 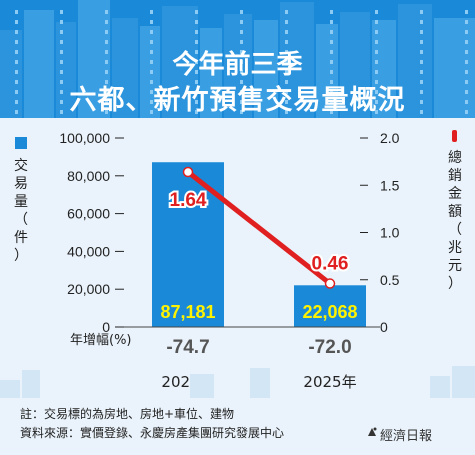 What do you see at coordinates (384, 327) in the screenshot?
I see `right-tick-label: 0` at bounding box center [384, 327].